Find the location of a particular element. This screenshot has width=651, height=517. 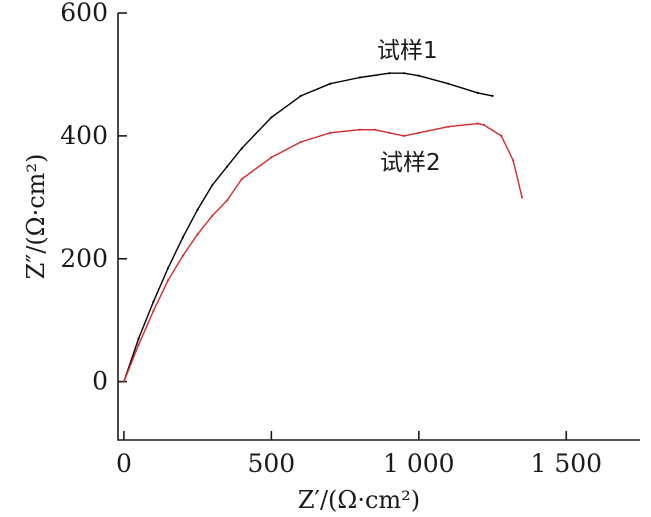

series-label-2: 试样2 is located at coordinates (410, 163).